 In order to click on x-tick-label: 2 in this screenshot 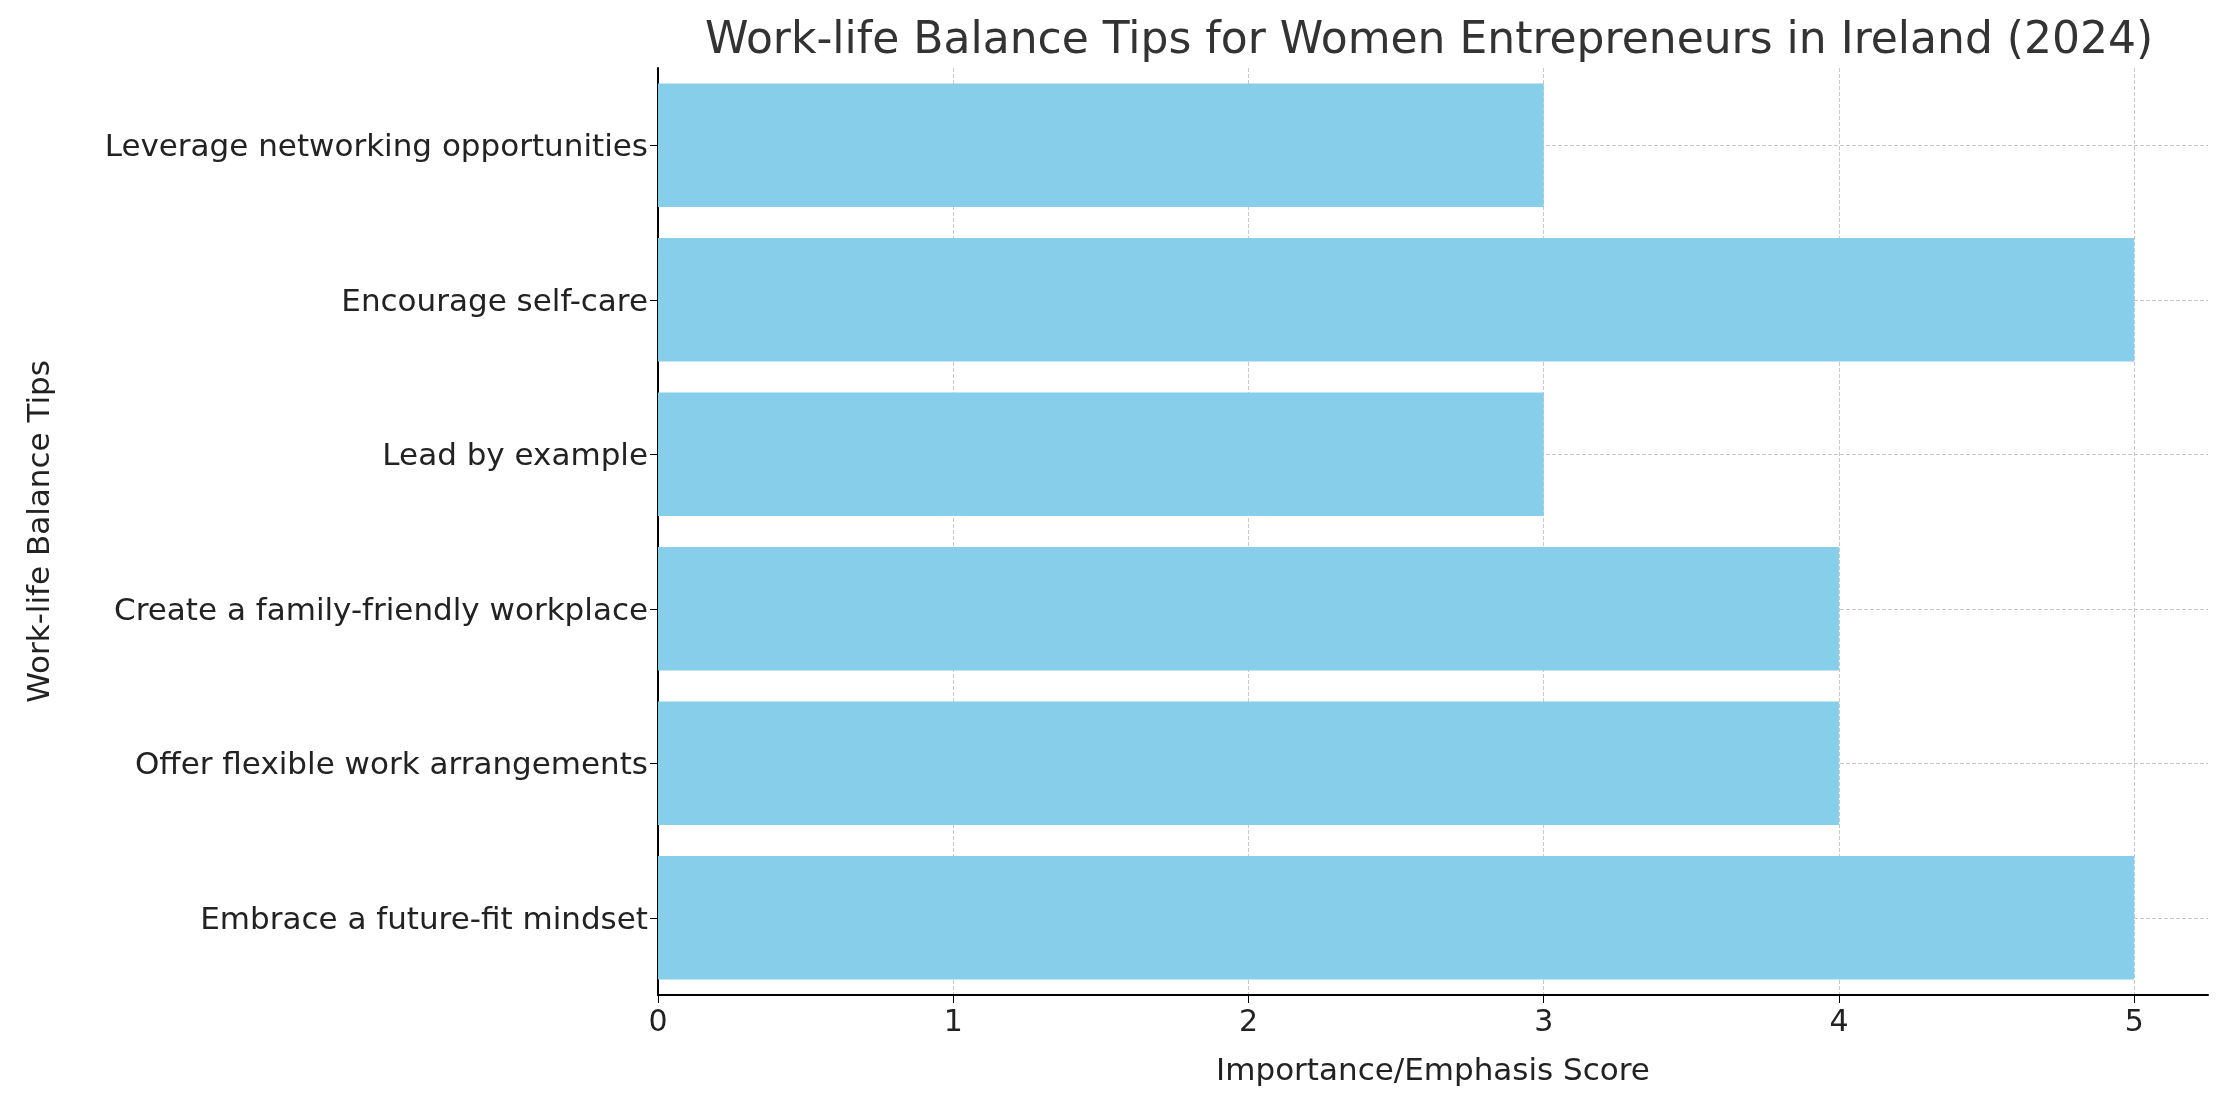, I will do `click(1248, 1020)`.